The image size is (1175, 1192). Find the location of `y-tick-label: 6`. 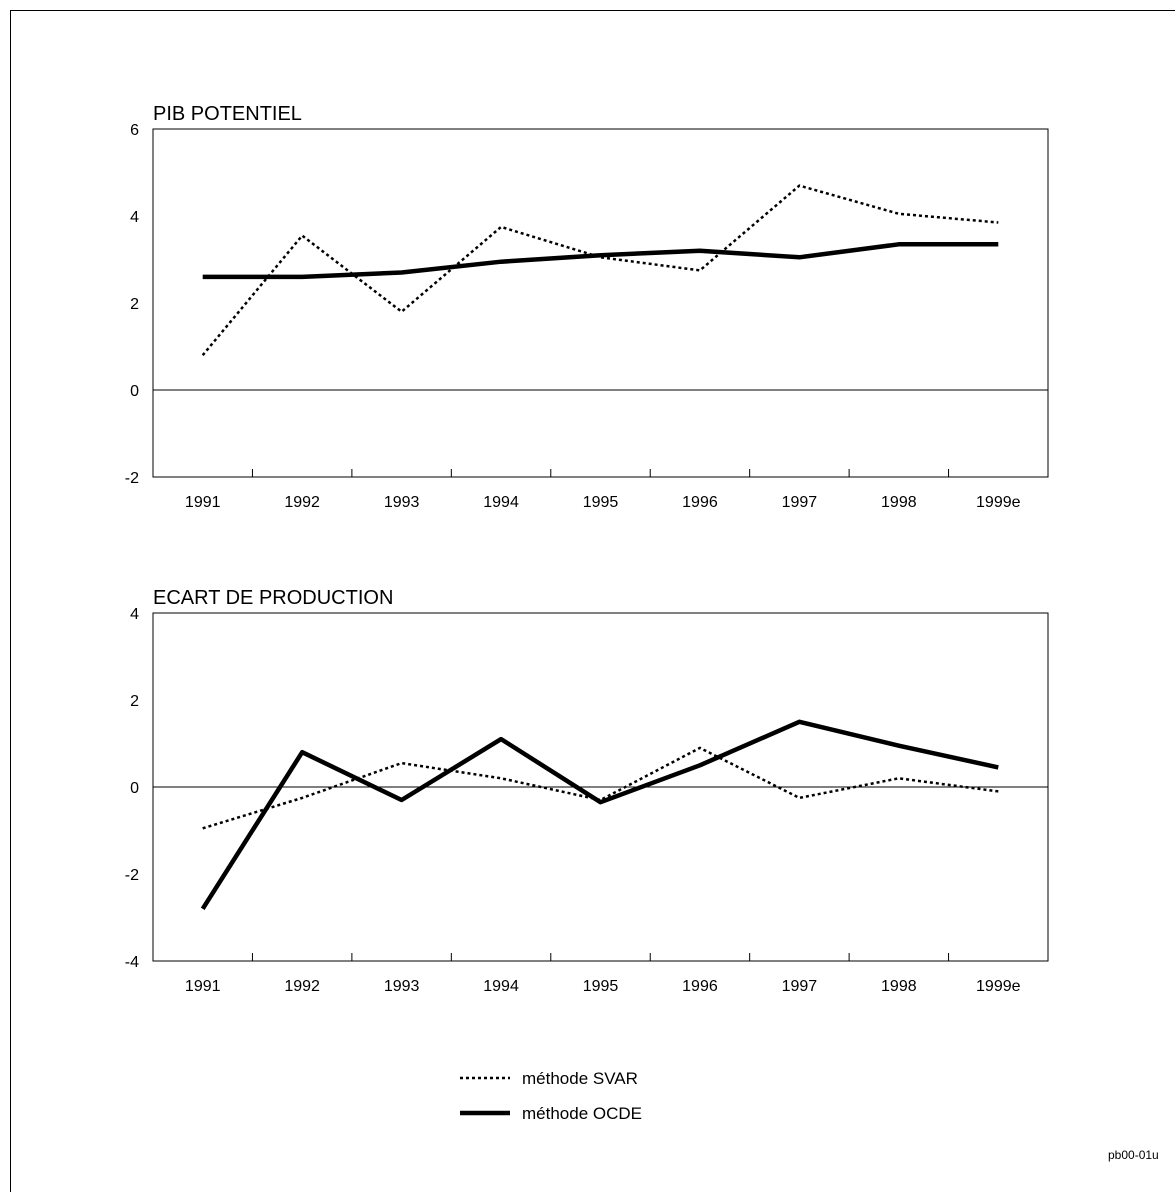

y-tick-label: 6 is located at coordinates (134, 130).